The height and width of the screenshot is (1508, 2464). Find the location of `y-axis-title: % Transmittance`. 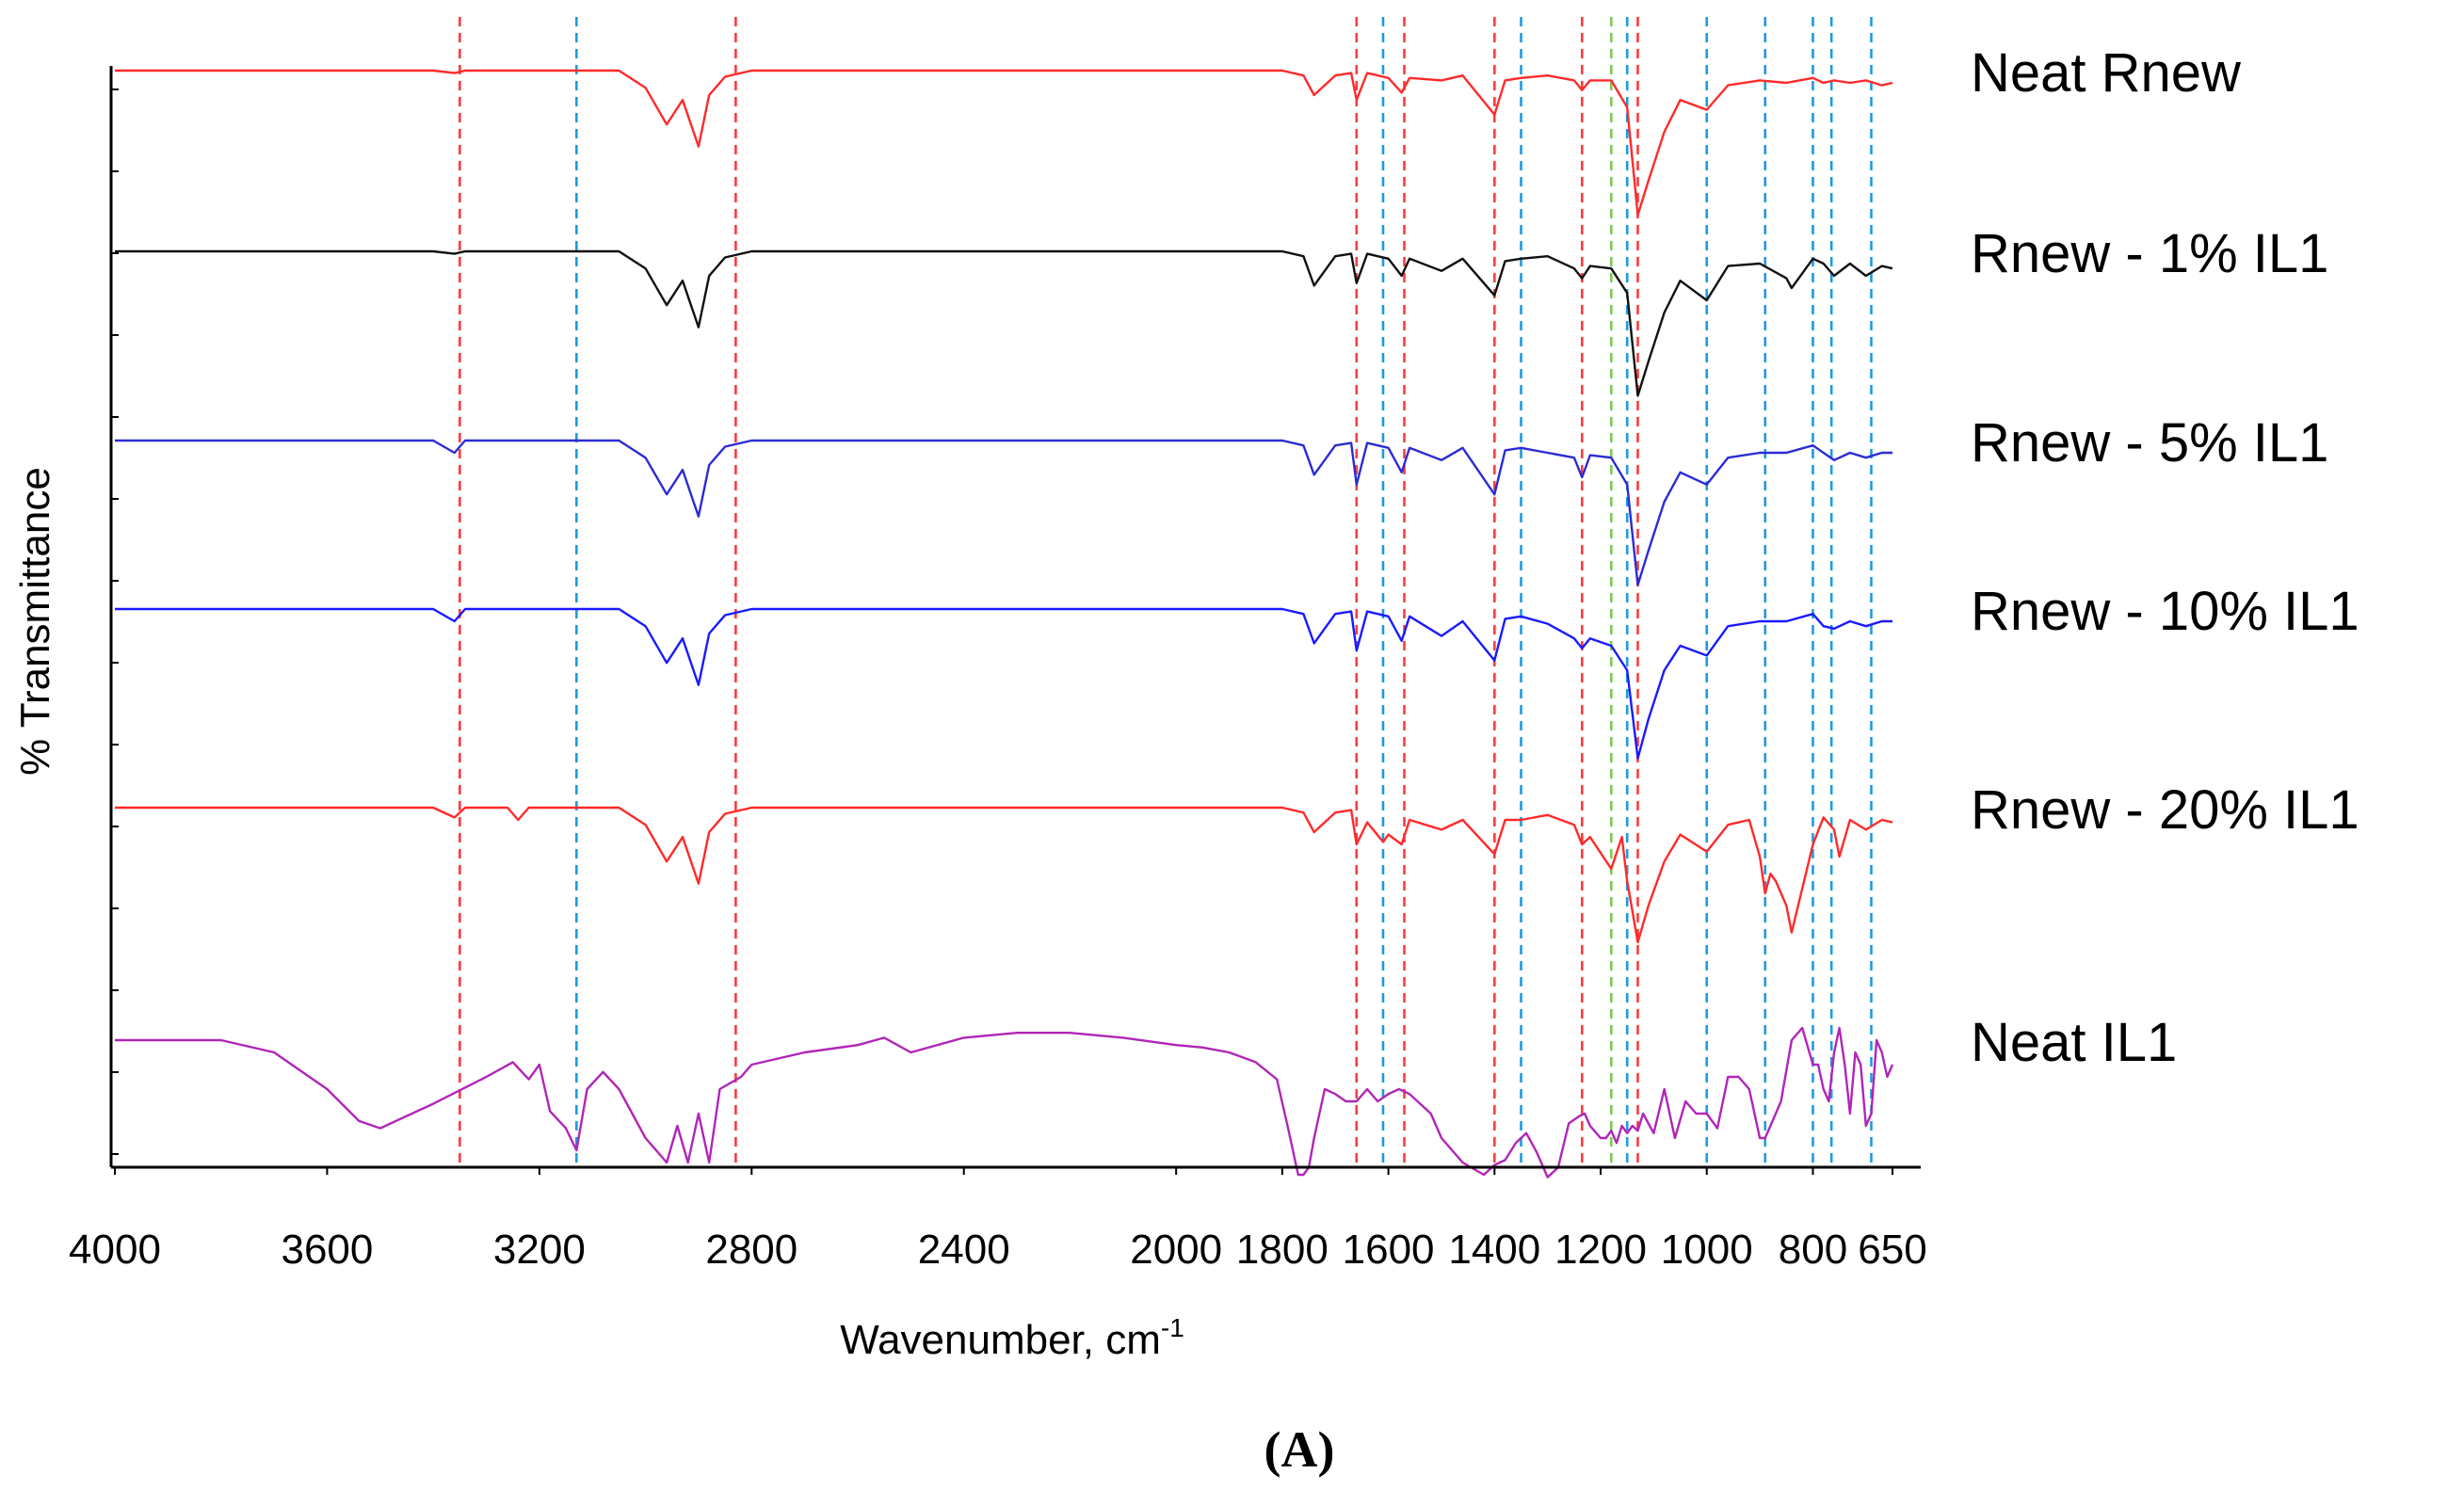

y-axis-title: % Transmittance is located at coordinates (35, 621).